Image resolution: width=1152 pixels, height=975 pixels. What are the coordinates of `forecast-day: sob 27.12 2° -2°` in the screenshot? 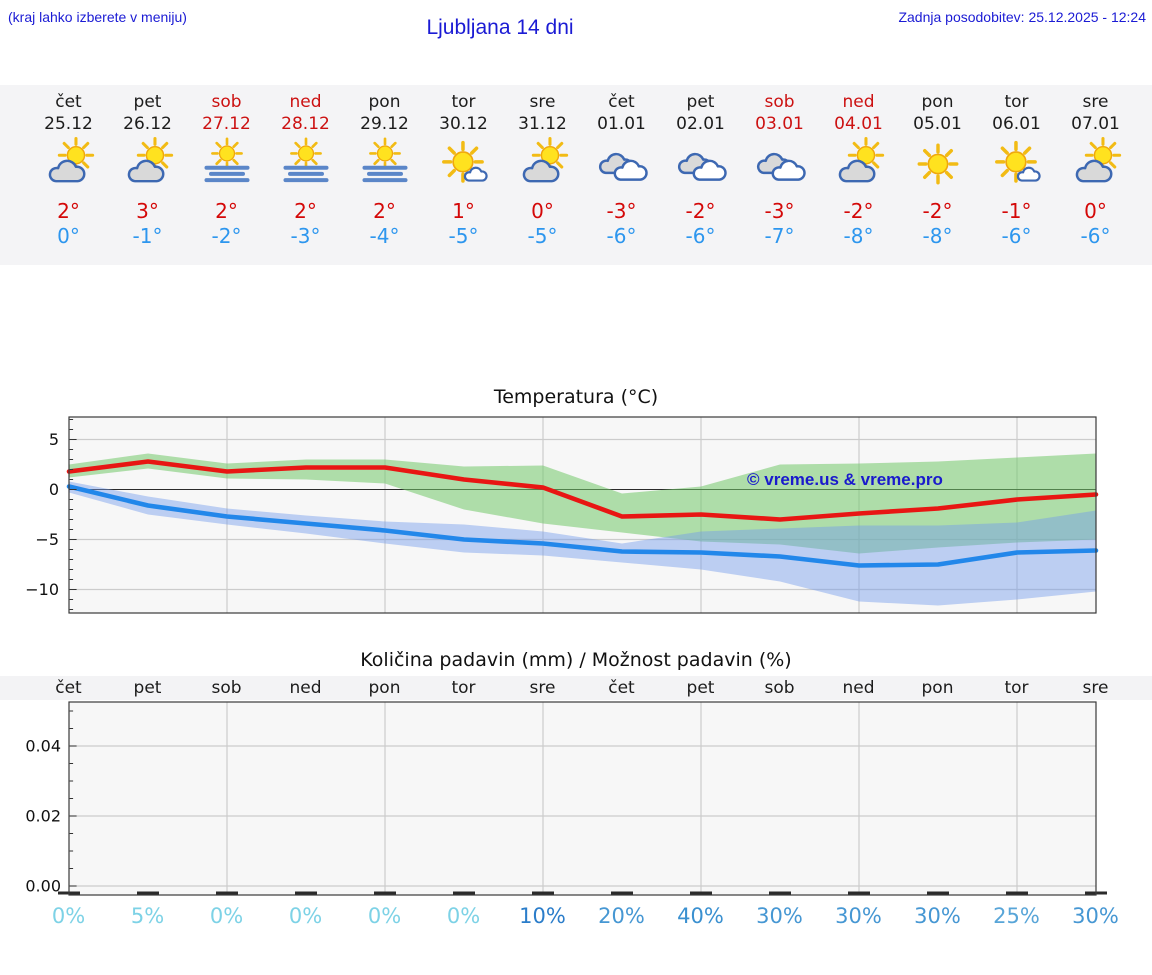 It's located at (226, 167).